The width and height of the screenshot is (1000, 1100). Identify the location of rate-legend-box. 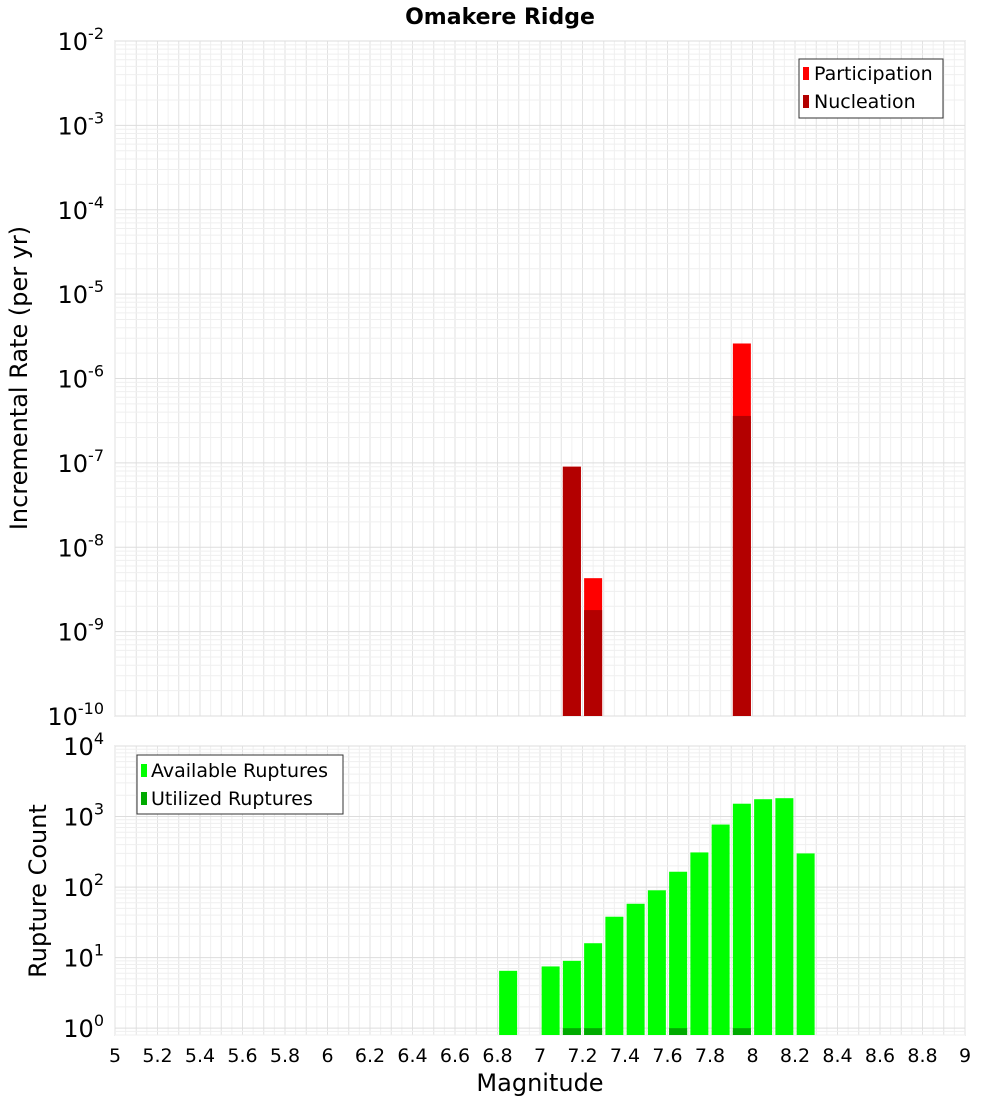
(871, 88).